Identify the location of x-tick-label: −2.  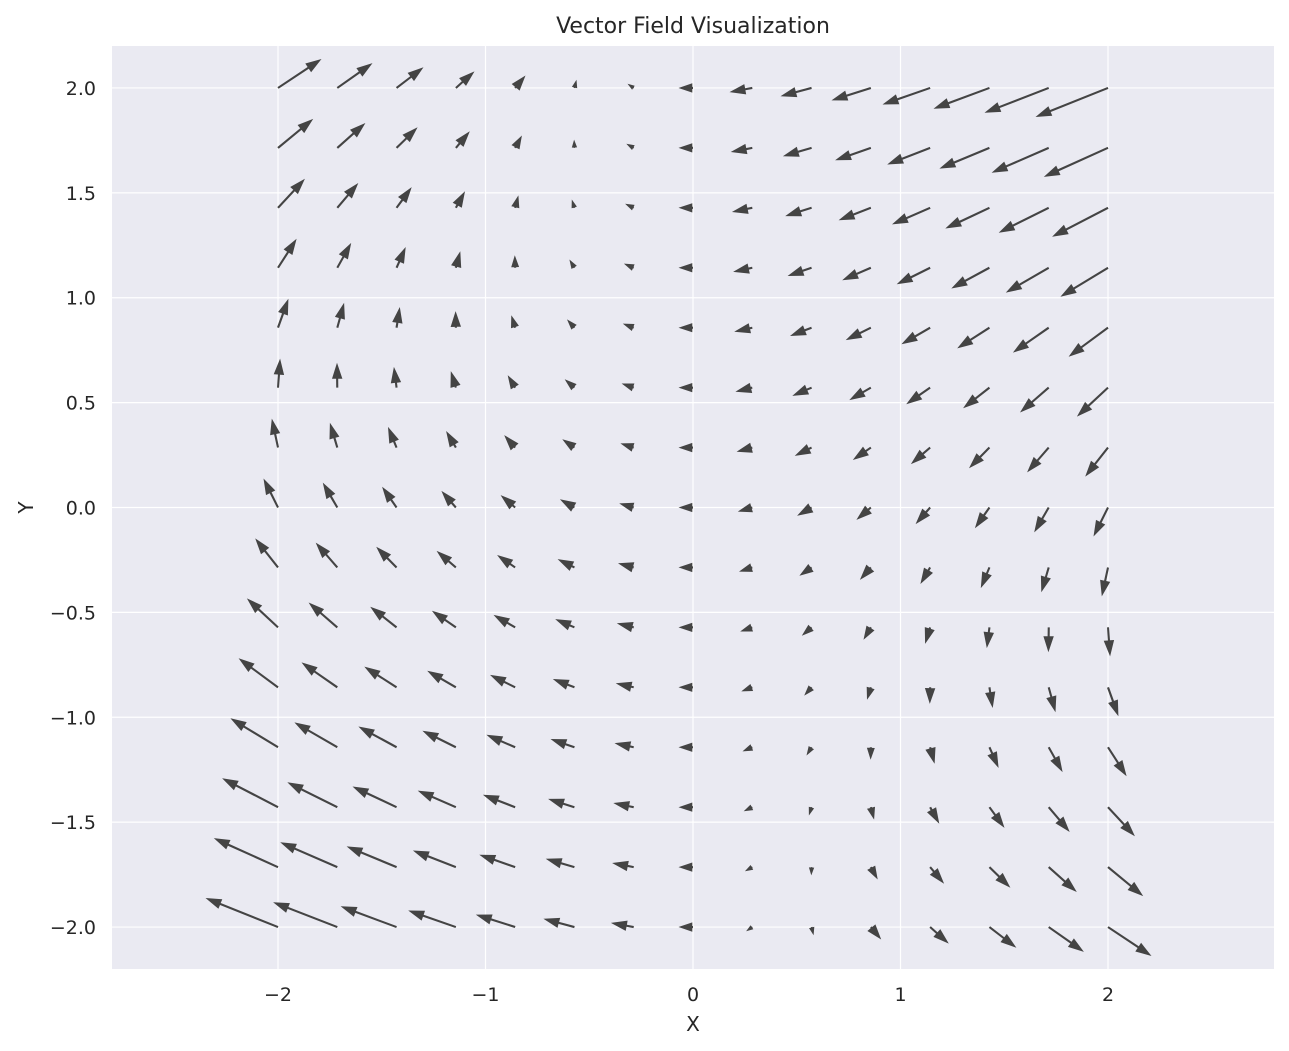
(278, 995).